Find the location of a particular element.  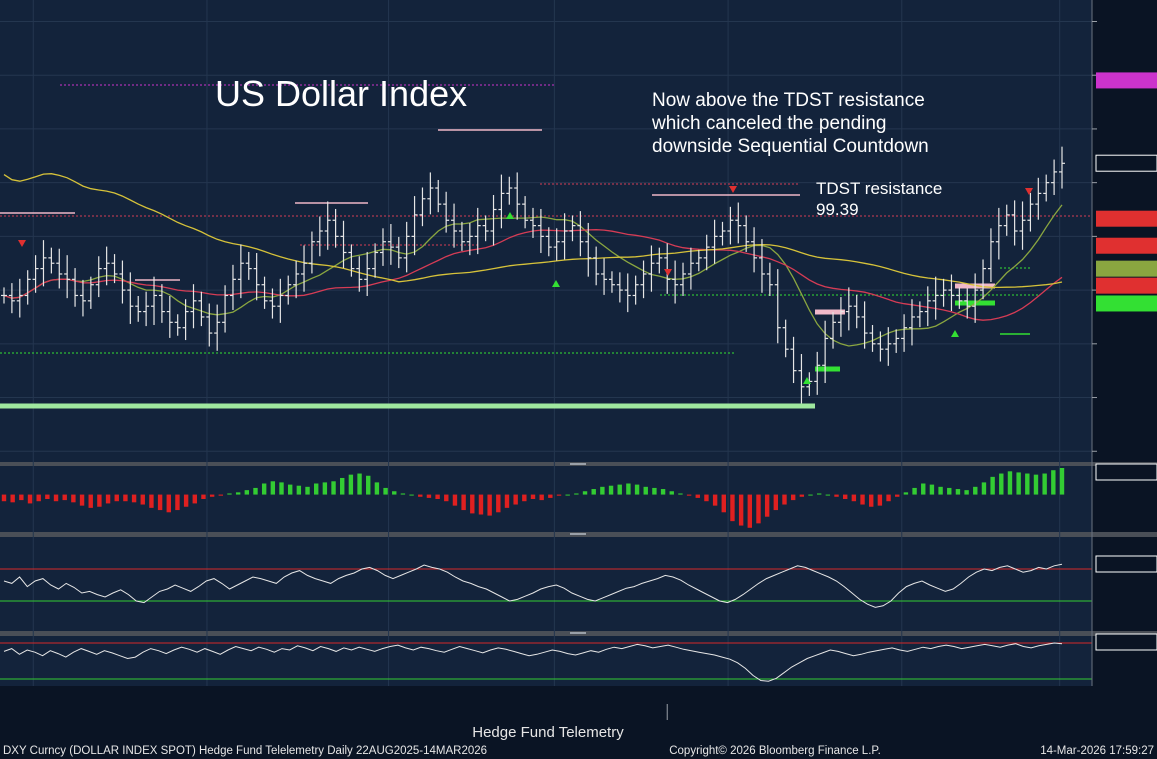

stoch-indicator is located at coordinates (546, 662).